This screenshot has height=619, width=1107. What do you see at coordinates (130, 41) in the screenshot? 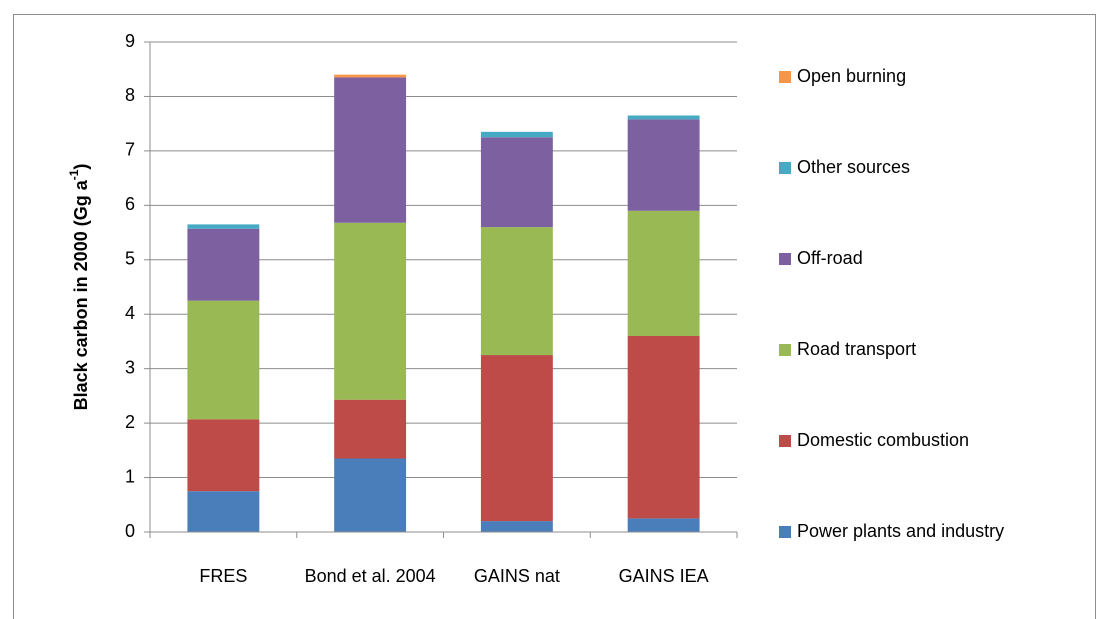
I see `y-tick-label: 9` at bounding box center [130, 41].